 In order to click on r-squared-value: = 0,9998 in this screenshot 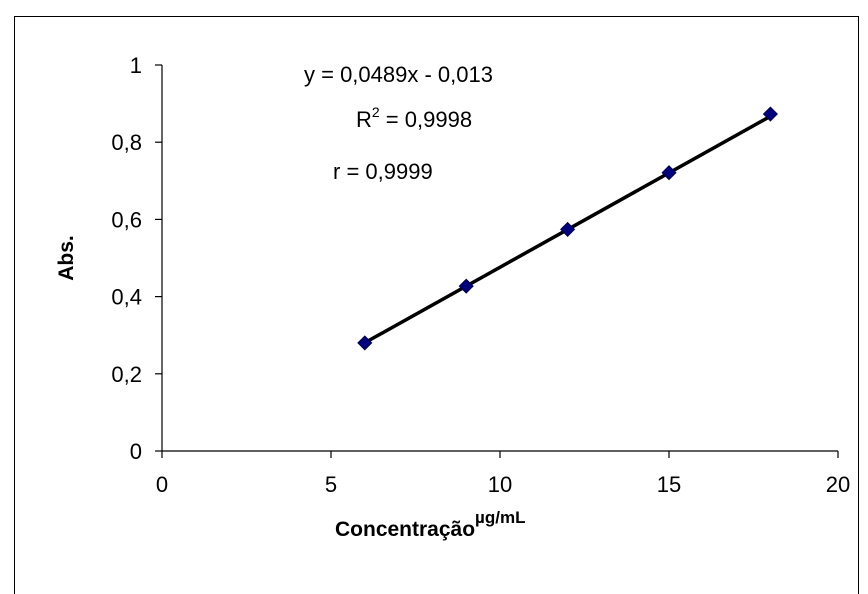, I will do `click(426, 119)`.